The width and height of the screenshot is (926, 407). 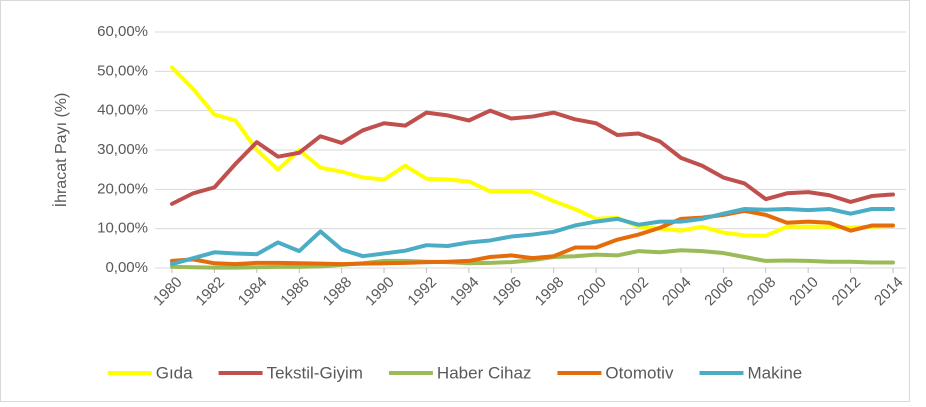 What do you see at coordinates (484, 372) in the screenshot?
I see `legend-text: Haber Cihaz` at bounding box center [484, 372].